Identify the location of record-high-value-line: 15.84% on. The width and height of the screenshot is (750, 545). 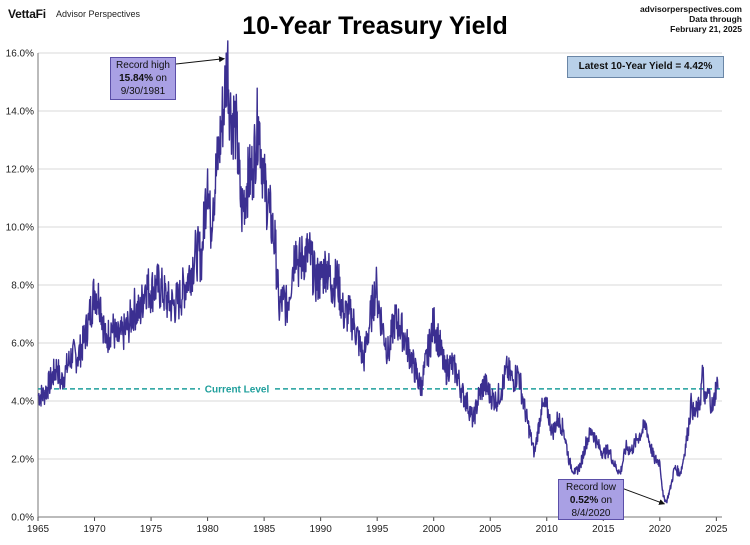
(143, 78).